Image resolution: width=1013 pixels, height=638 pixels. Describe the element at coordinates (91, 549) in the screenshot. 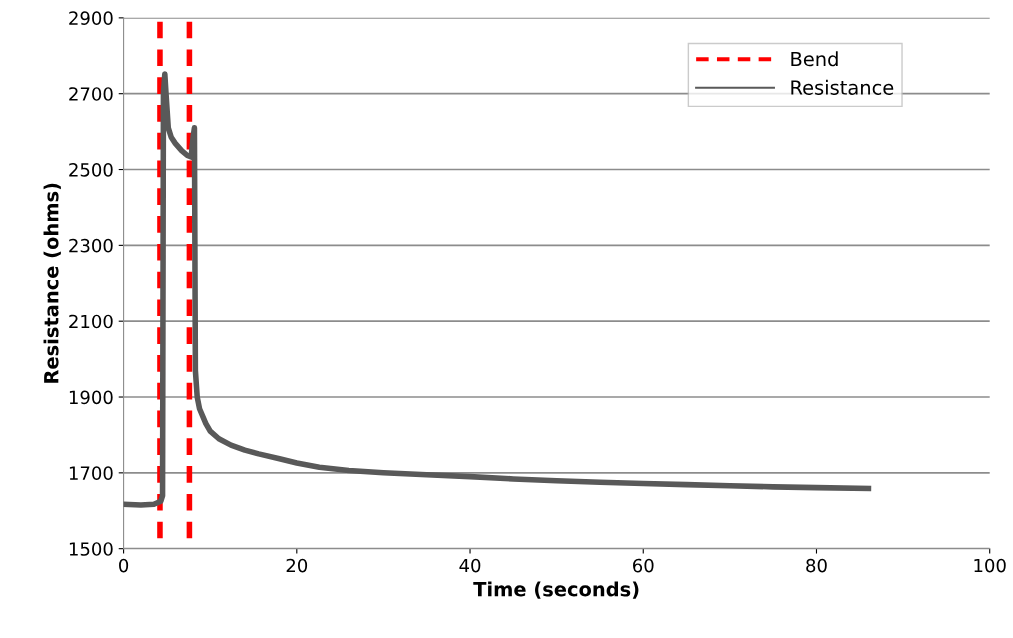

I see `y-tick-label: 1500` at that location.